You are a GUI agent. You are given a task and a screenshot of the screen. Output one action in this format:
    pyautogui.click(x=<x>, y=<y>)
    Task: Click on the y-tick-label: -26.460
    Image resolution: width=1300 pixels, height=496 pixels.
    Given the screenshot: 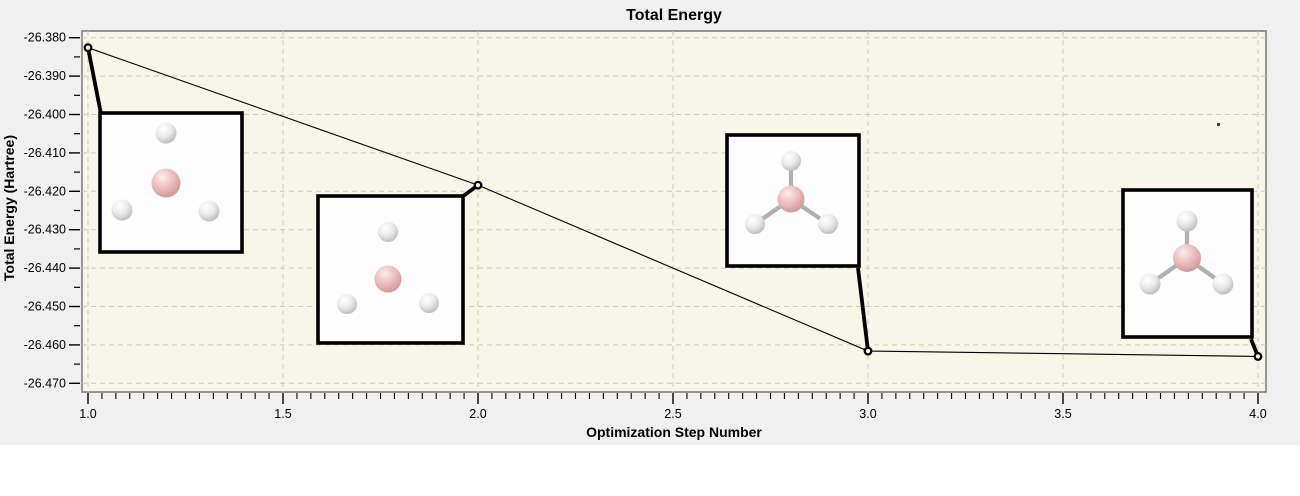 What is the action you would take?
    pyautogui.click(x=45, y=345)
    